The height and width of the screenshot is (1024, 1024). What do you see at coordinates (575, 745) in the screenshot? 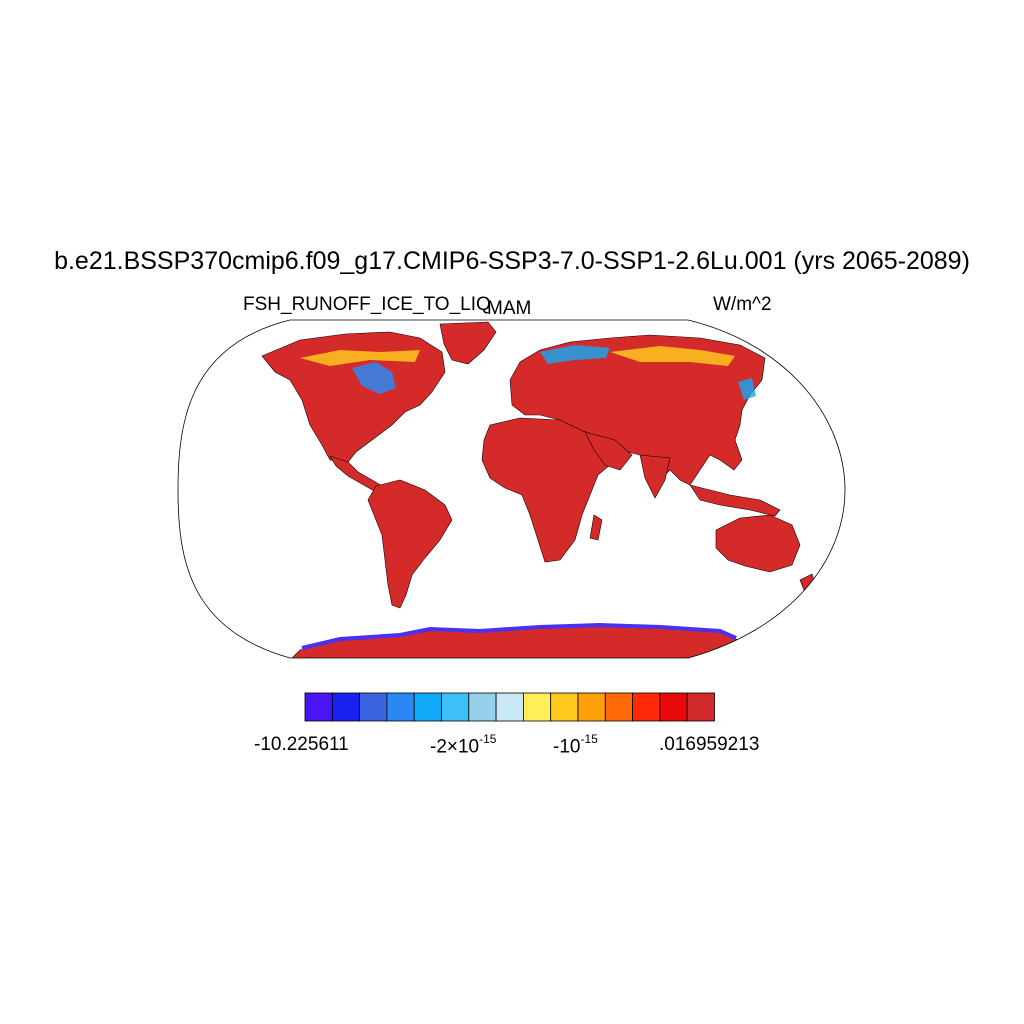
I see `colorbar-label-mid2: -10-15` at bounding box center [575, 745].